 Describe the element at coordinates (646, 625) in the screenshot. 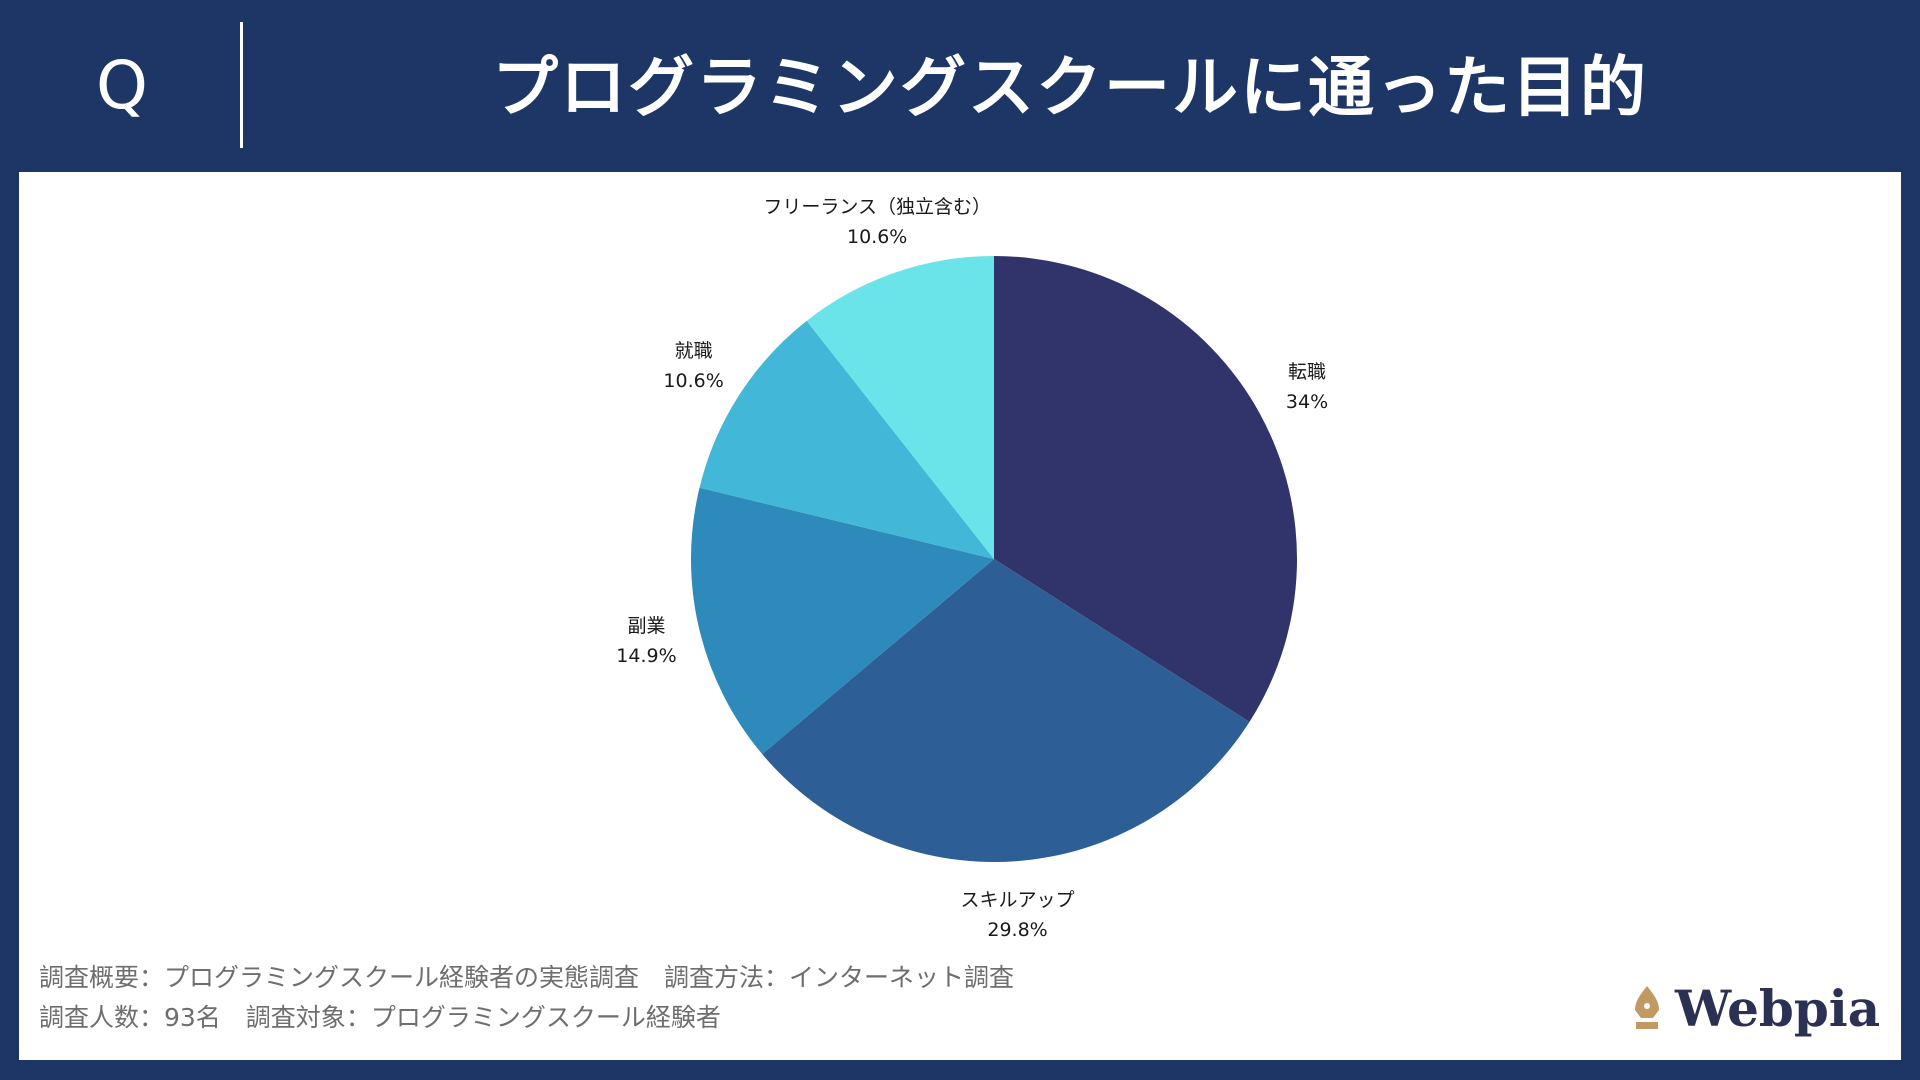

I see `slice-category-label: 副業` at that location.